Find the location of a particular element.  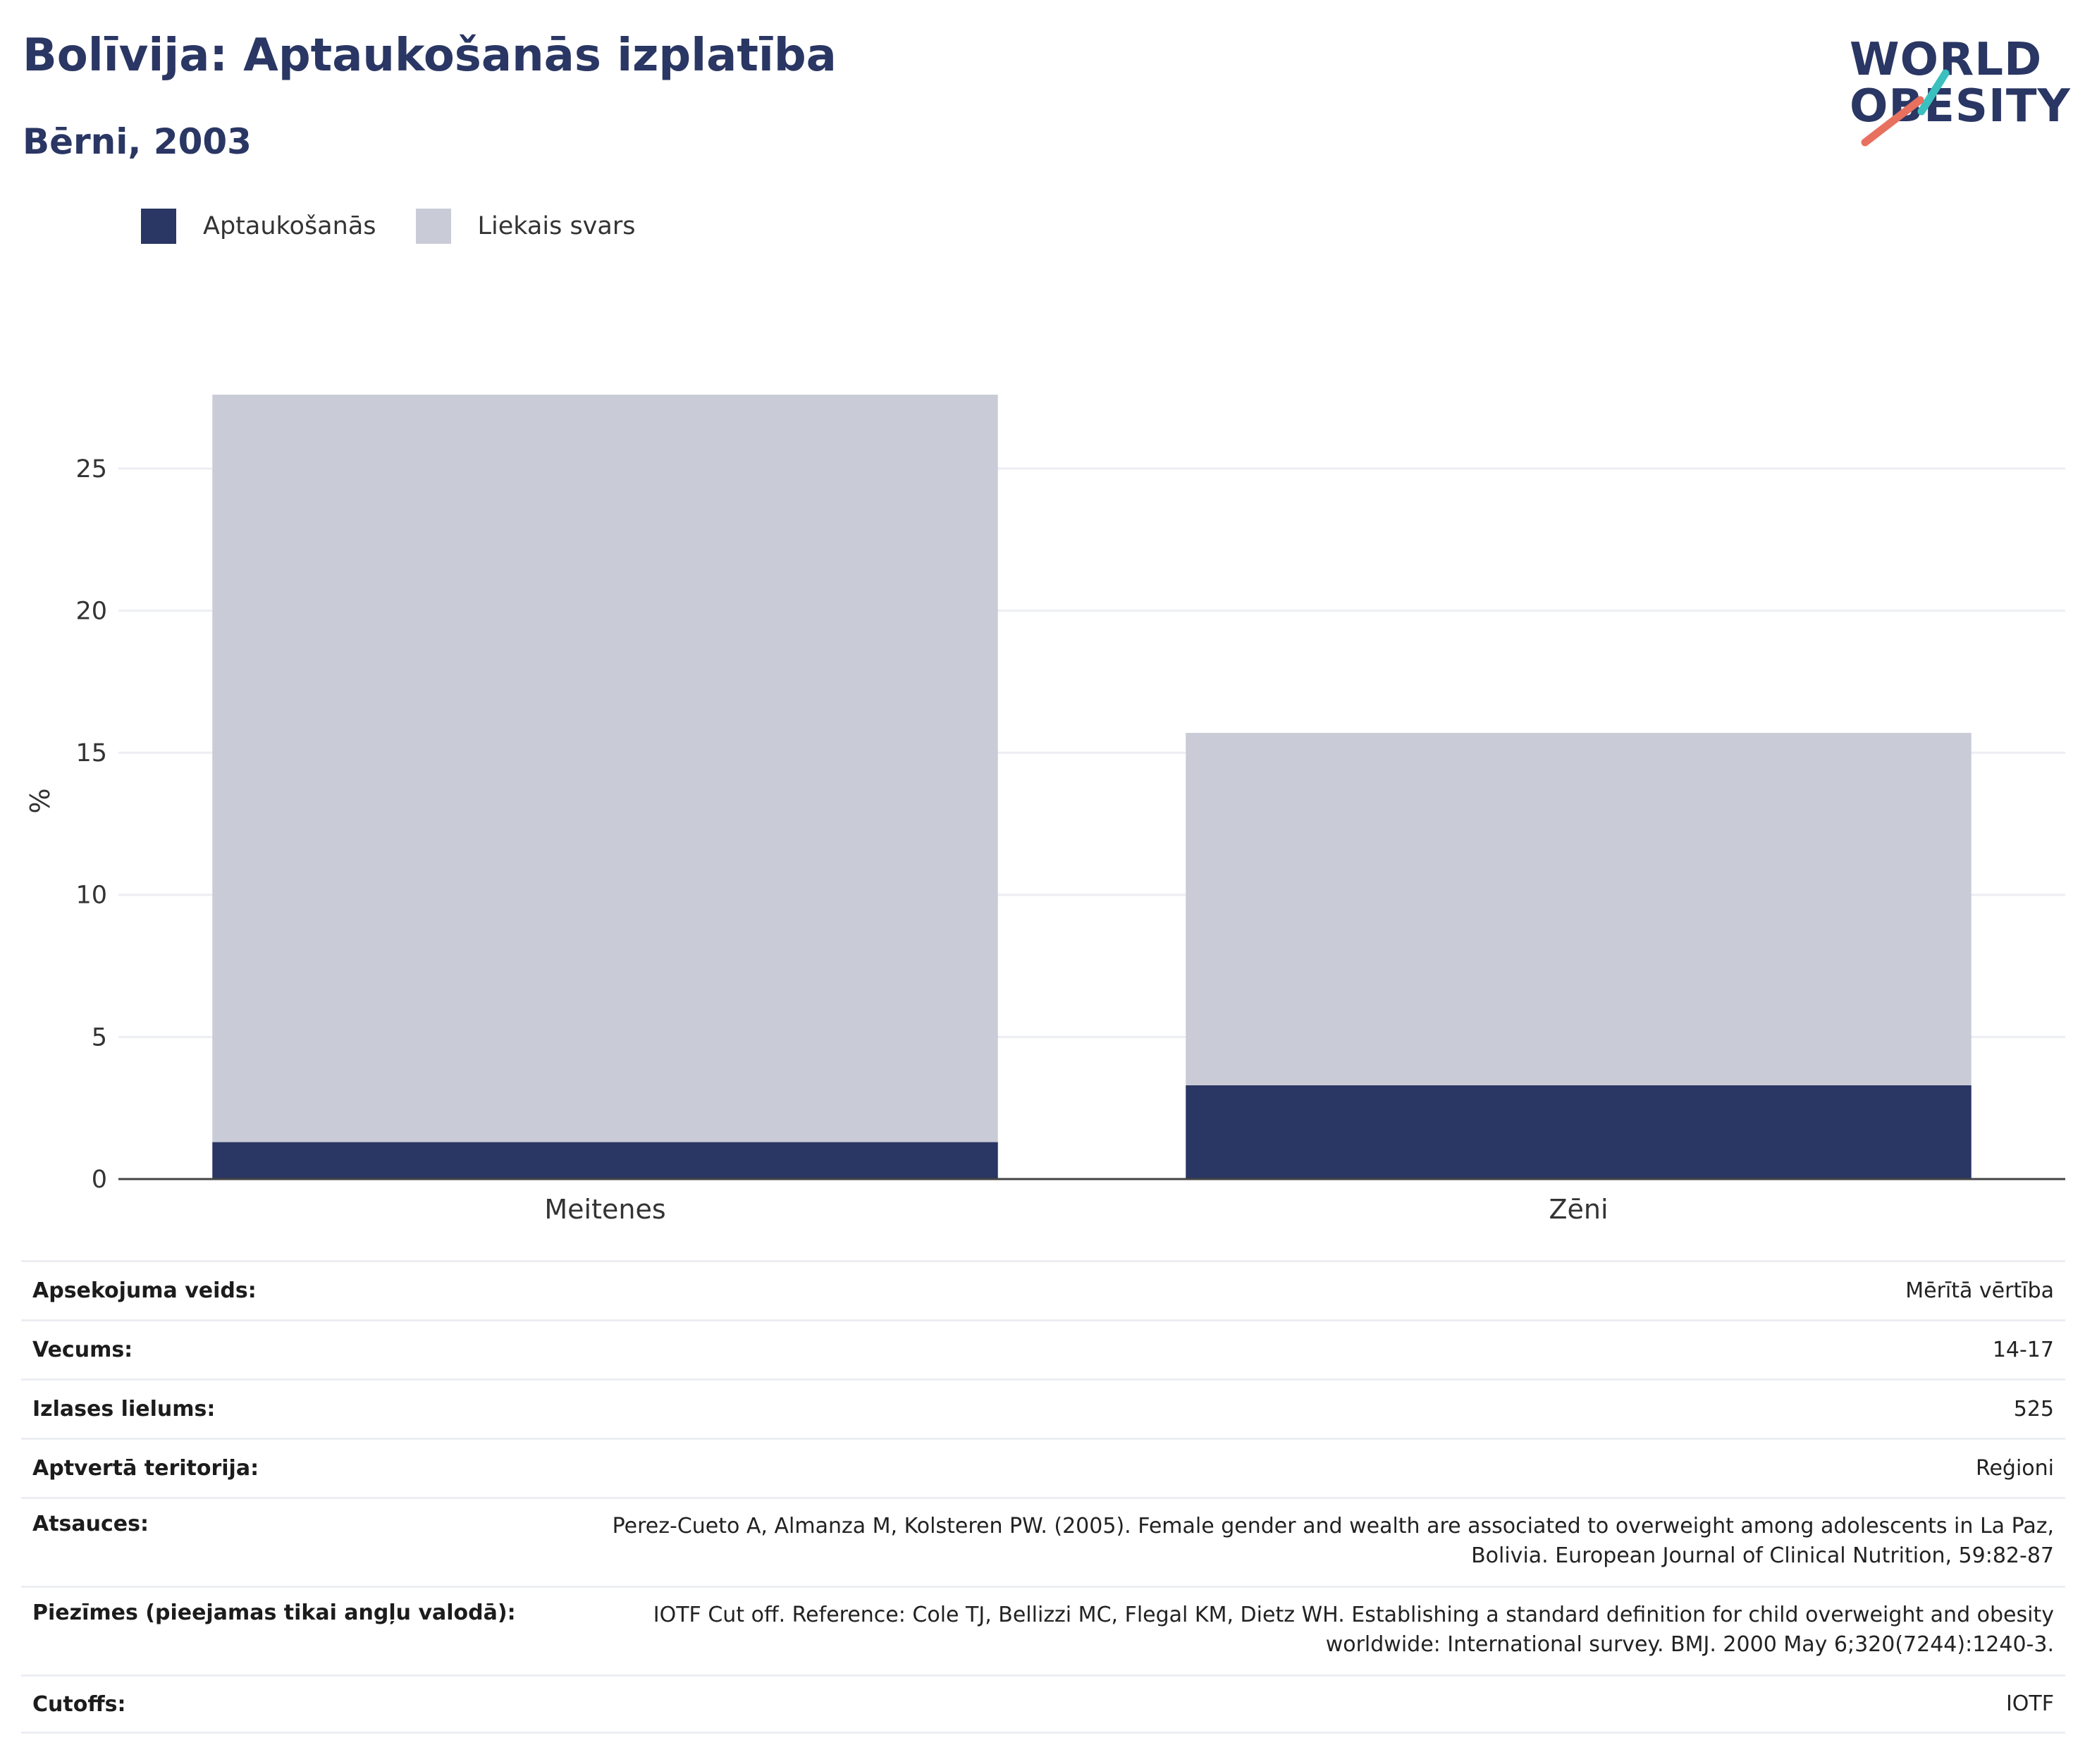

y-tick-label: 20 is located at coordinates (91, 611).